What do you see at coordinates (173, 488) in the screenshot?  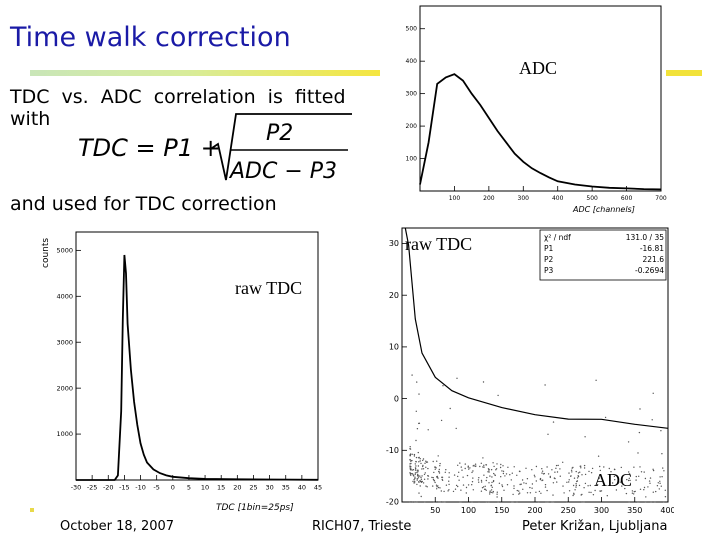 I see `tdc-x-tick-label: 0` at bounding box center [173, 488].